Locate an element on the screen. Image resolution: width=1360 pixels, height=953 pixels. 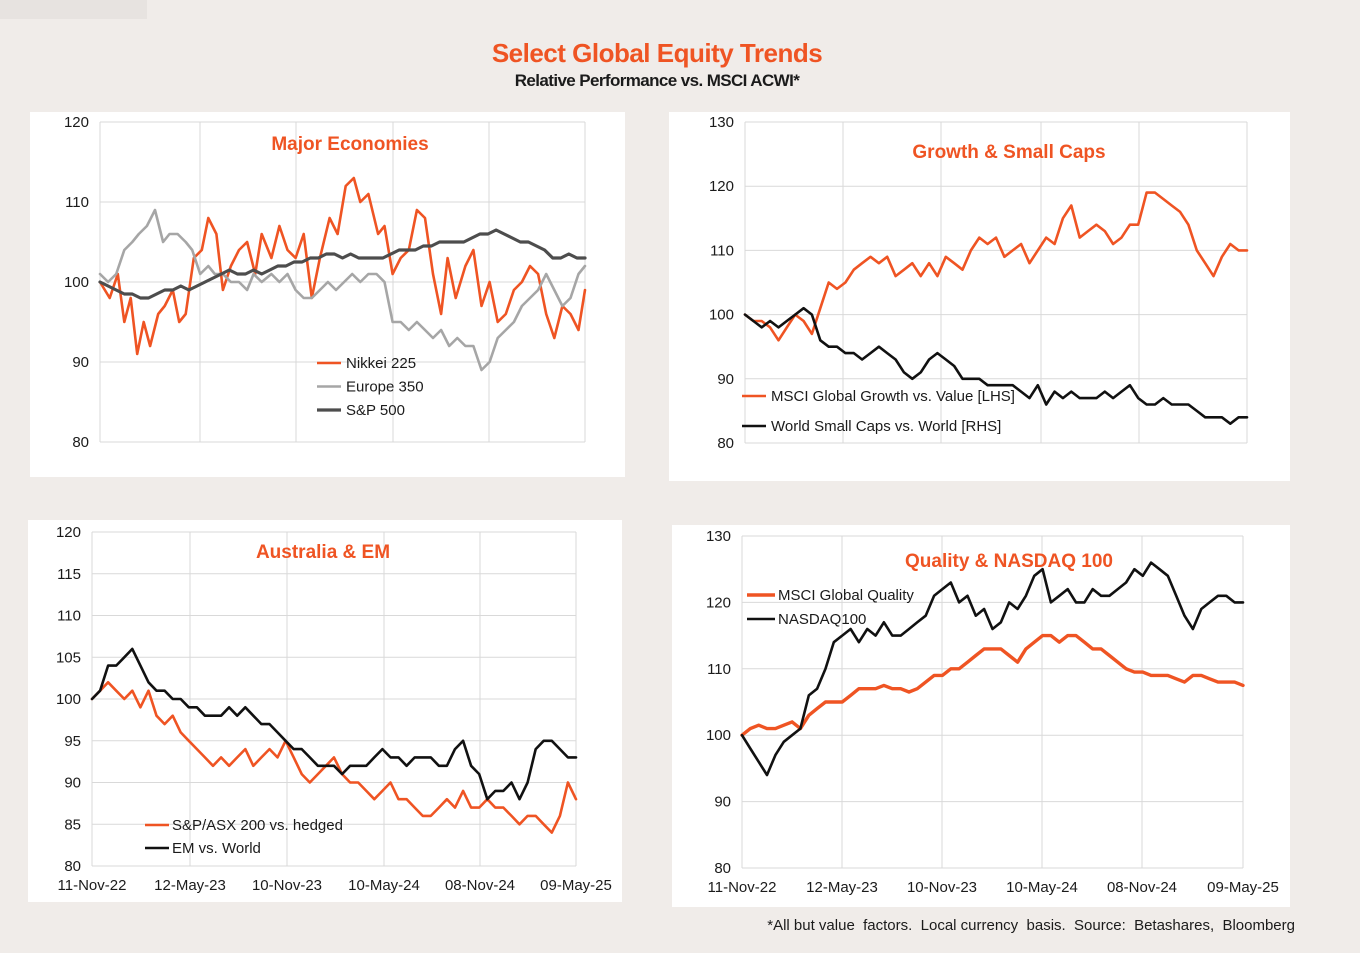
y-tick-label: 105 is located at coordinates (68, 657).